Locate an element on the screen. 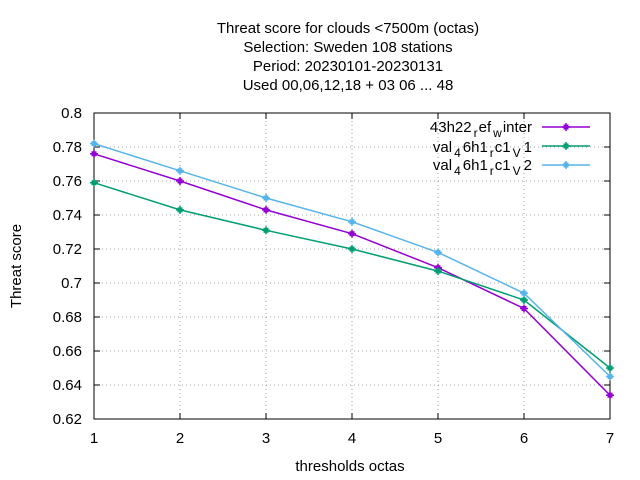 The height and width of the screenshot is (480, 640). legend-keys is located at coordinates (566, 146).